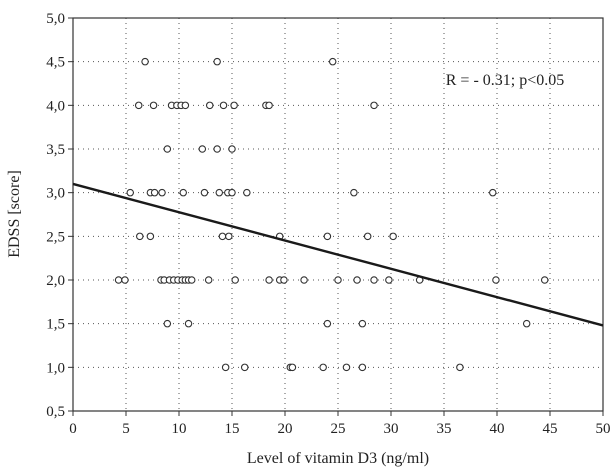 The height and width of the screenshot is (475, 614). Describe the element at coordinates (73, 429) in the screenshot. I see `x-tick-label: 0` at that location.